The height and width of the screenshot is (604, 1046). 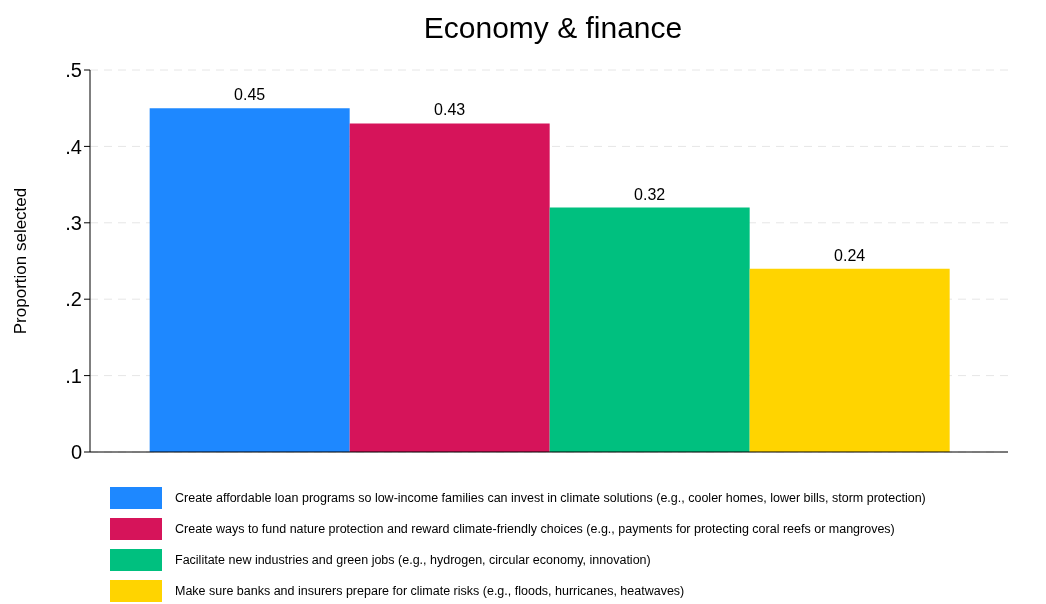 I want to click on legend-label: Create affordable loan programs so low-income families can invest in climate solutions (e.g., cooler homes, lower bills, storm protection), so click(x=550, y=497).